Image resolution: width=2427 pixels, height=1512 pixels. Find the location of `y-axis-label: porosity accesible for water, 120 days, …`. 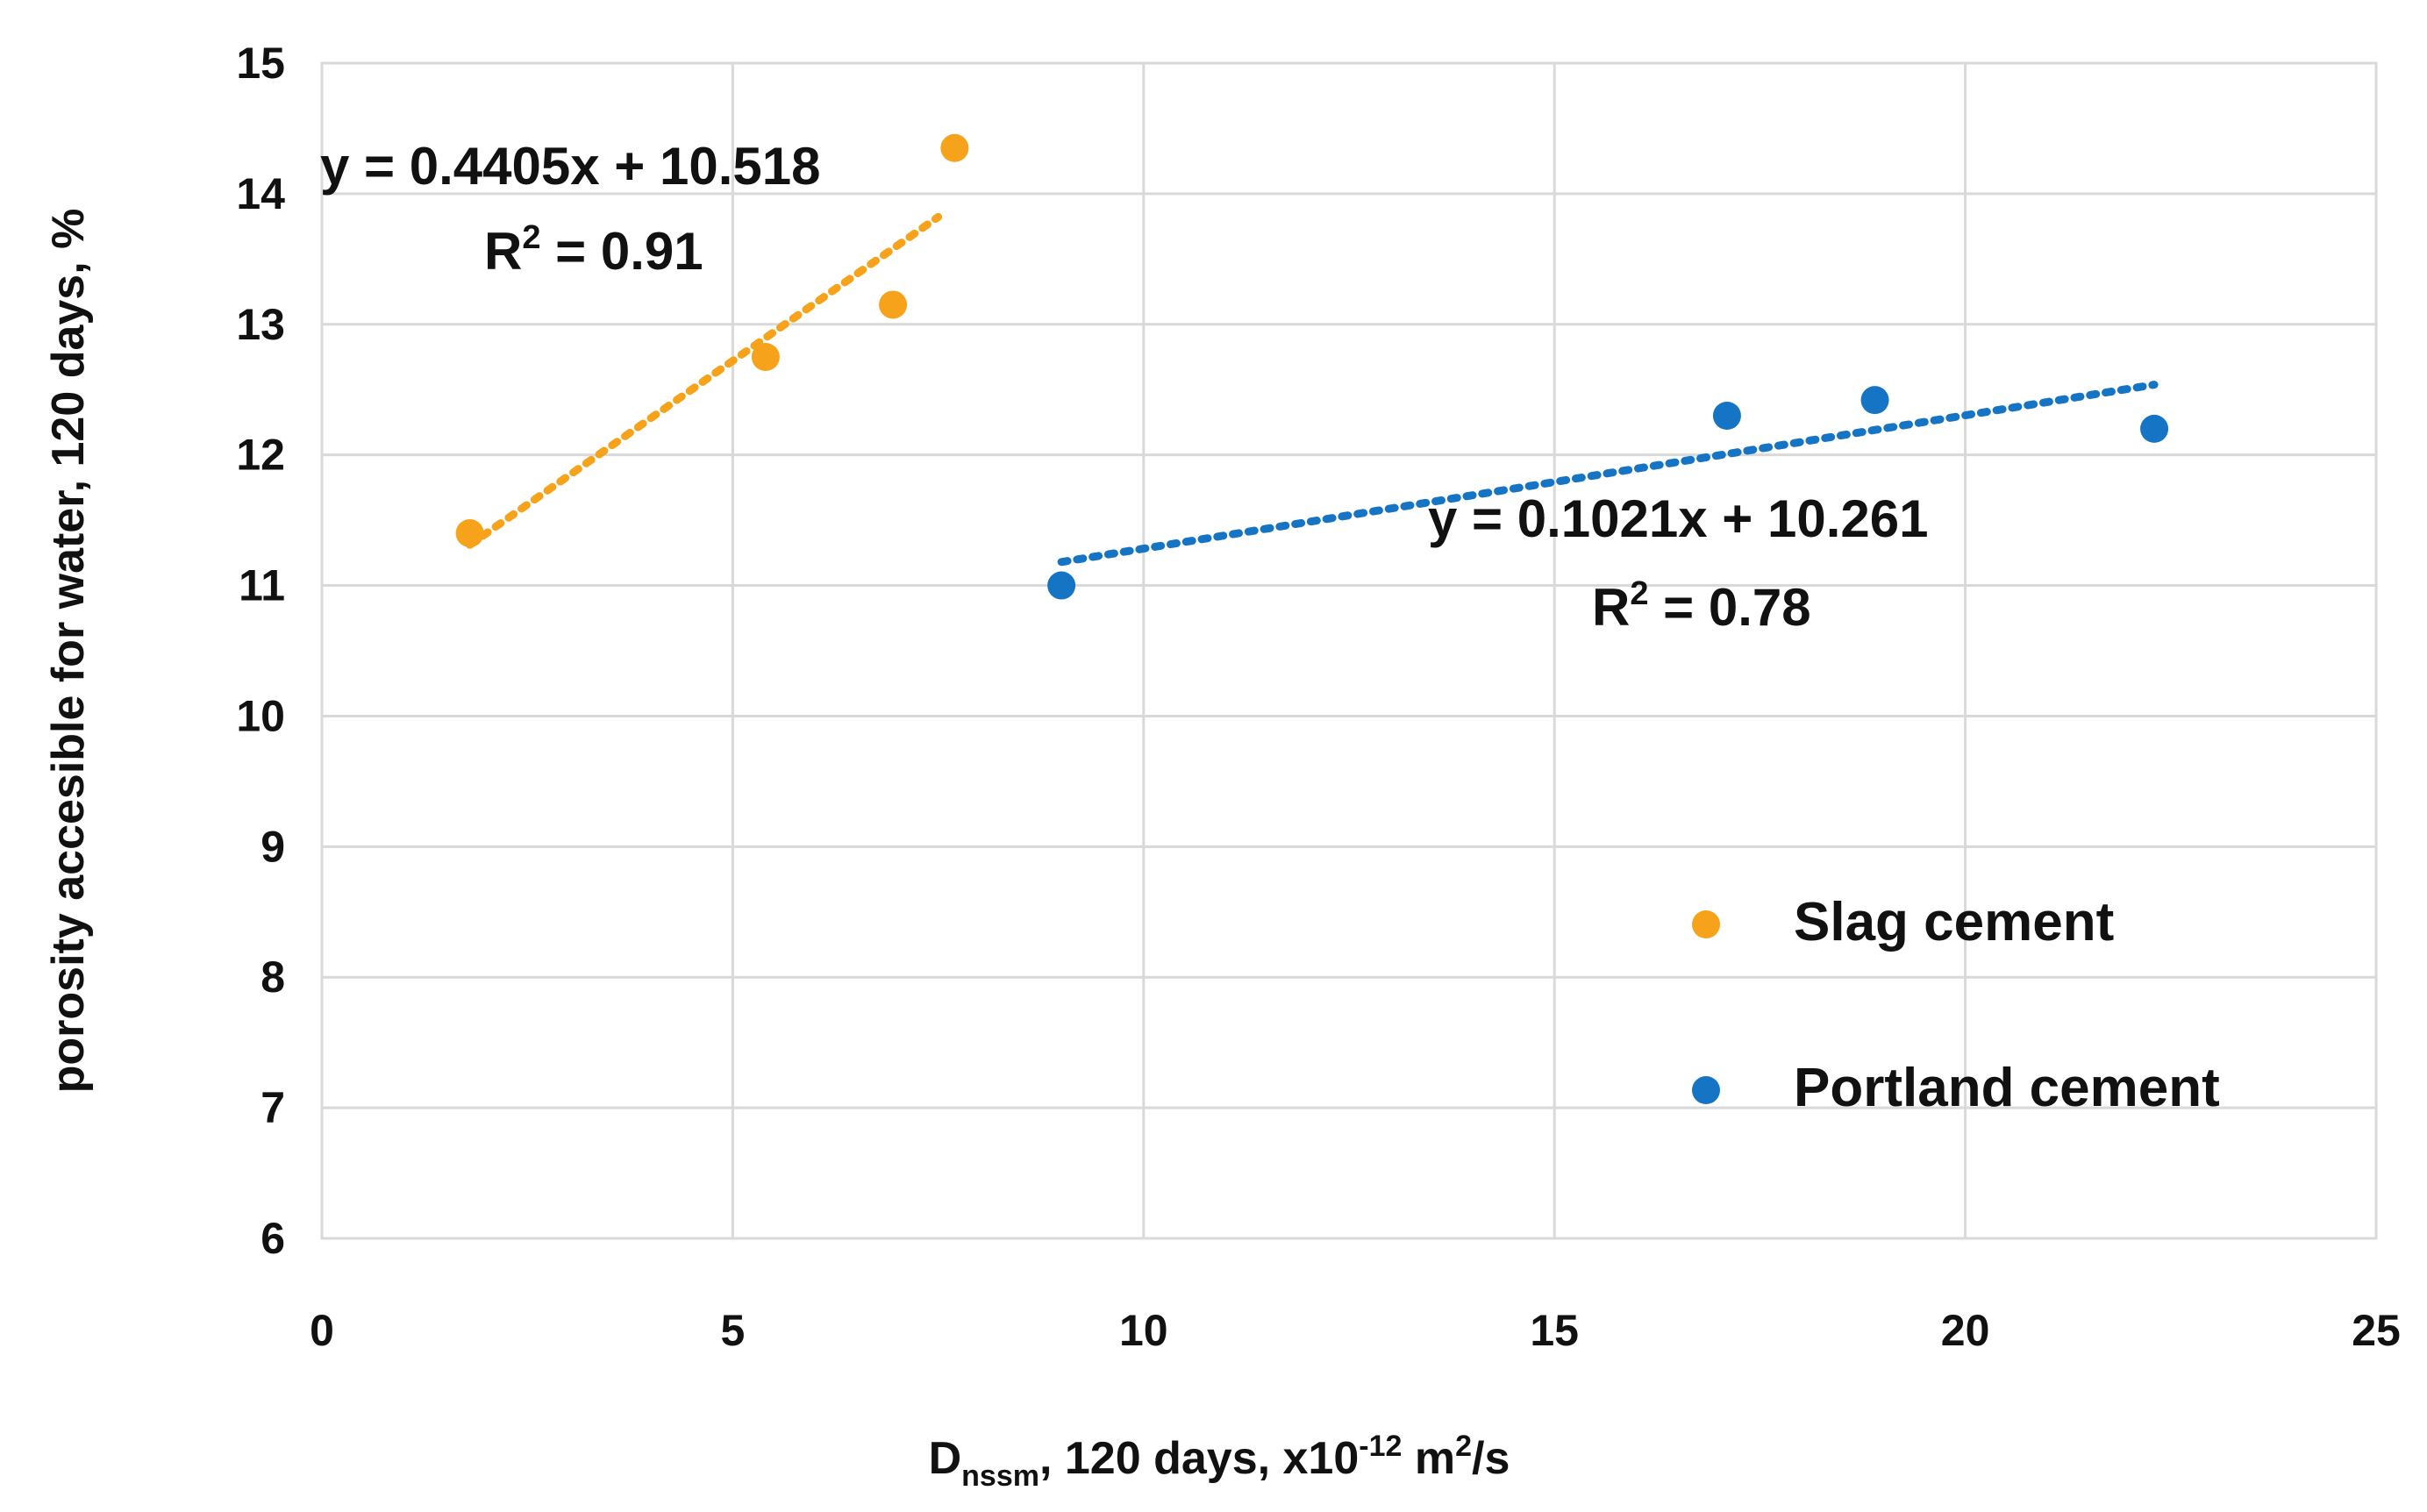

y-axis-label: porosity accesible for water, 120 days, … is located at coordinates (69, 651).